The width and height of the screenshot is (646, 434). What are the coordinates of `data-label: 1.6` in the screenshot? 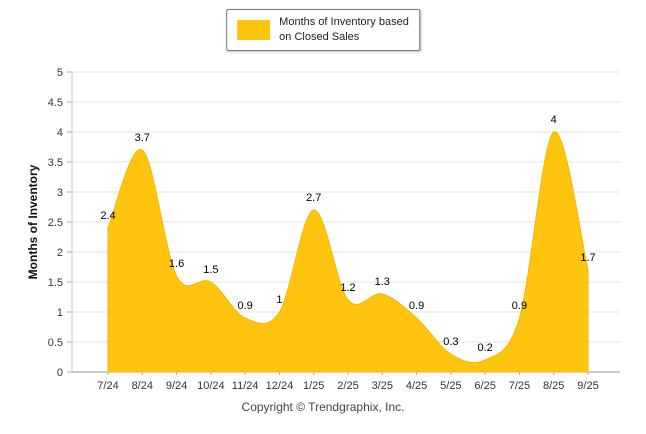 It's located at (176, 264).